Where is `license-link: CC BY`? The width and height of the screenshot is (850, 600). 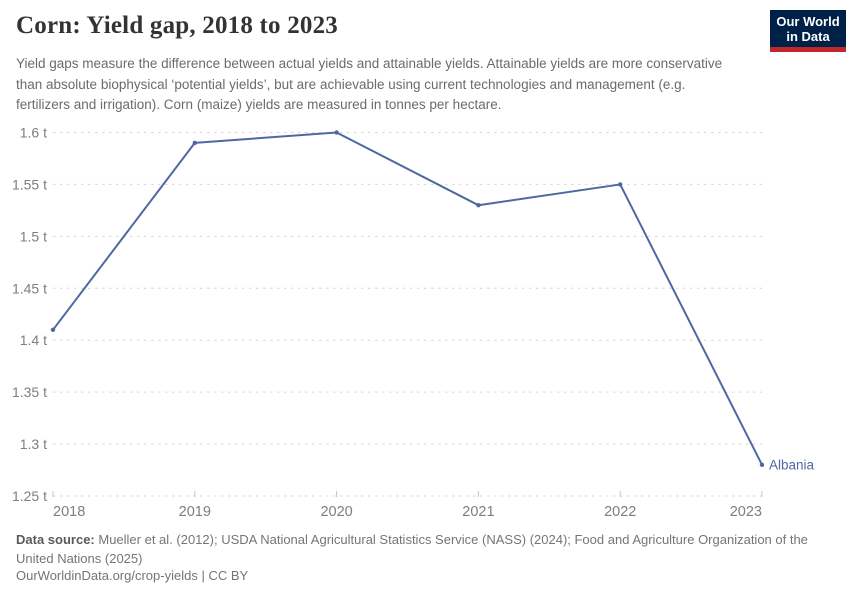
license-link: CC BY is located at coordinates (228, 575).